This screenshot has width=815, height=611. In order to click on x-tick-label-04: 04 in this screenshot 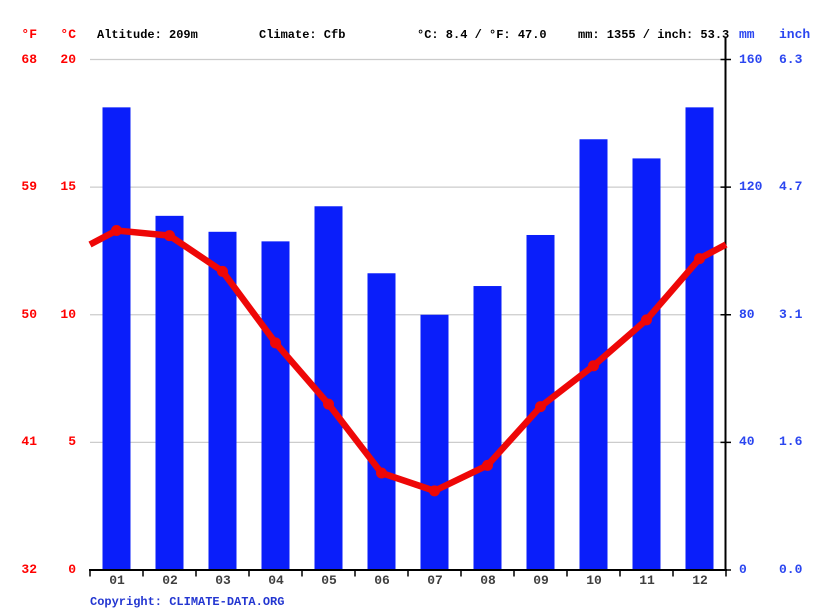, I will do `click(276, 580)`.